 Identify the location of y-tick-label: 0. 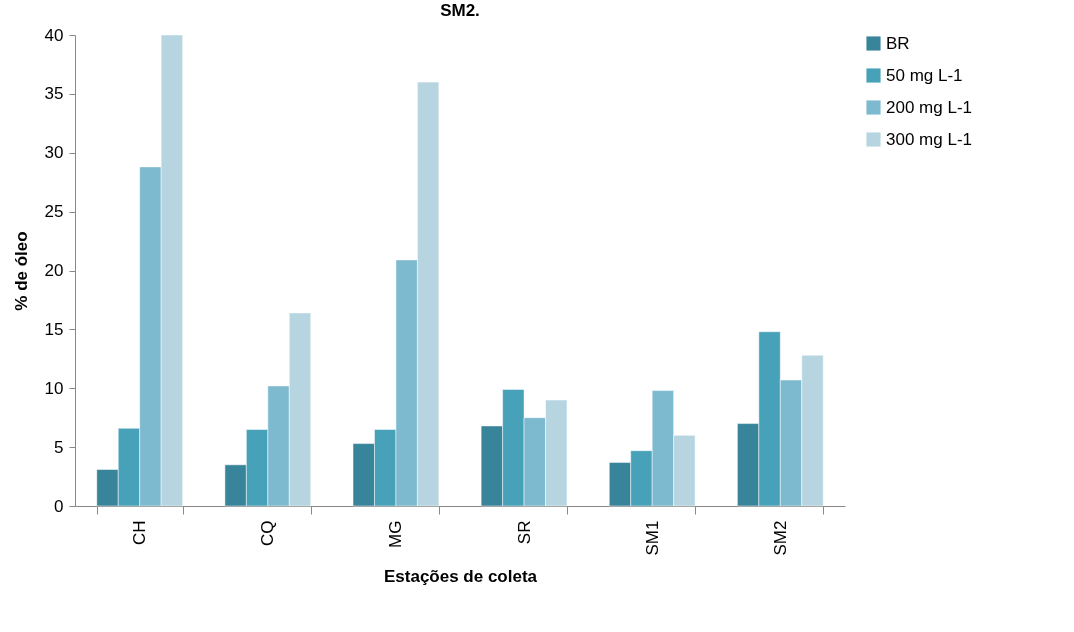
(59, 506).